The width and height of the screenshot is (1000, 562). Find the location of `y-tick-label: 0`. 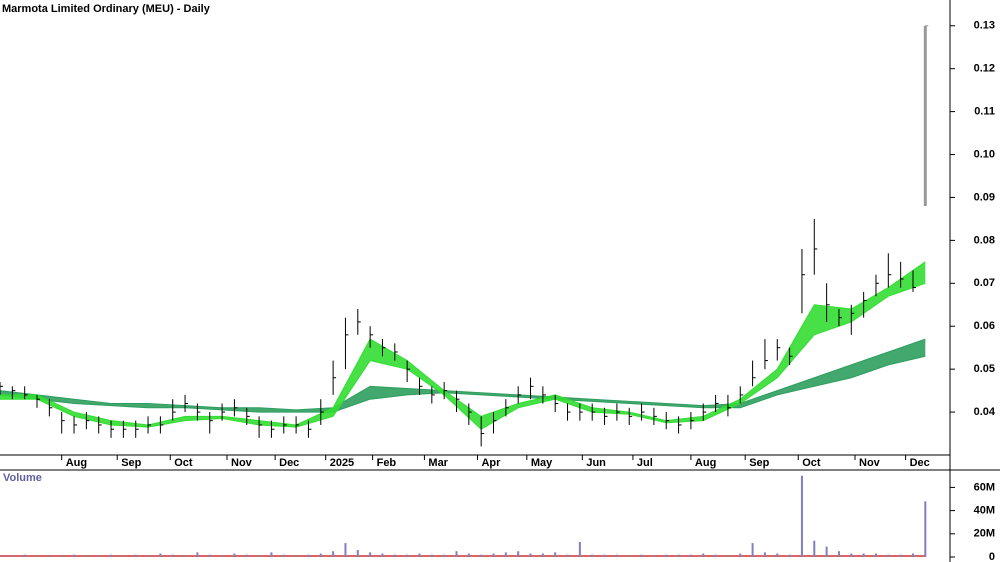

y-tick-label: 0 is located at coordinates (992, 556).